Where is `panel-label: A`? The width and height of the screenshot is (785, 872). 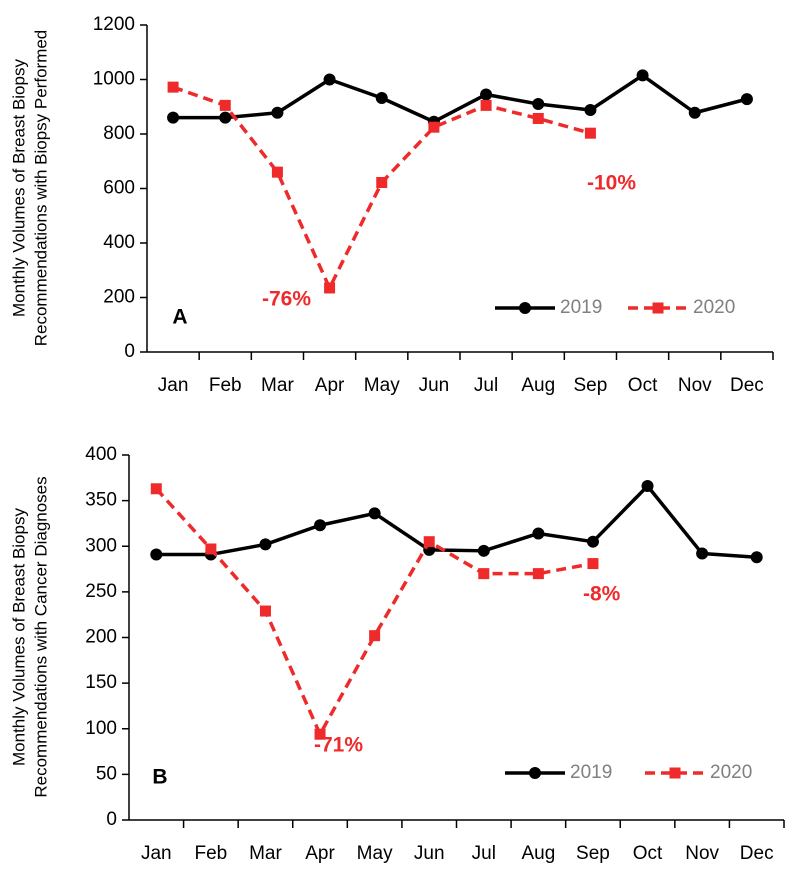 panel-label: A is located at coordinates (179, 317).